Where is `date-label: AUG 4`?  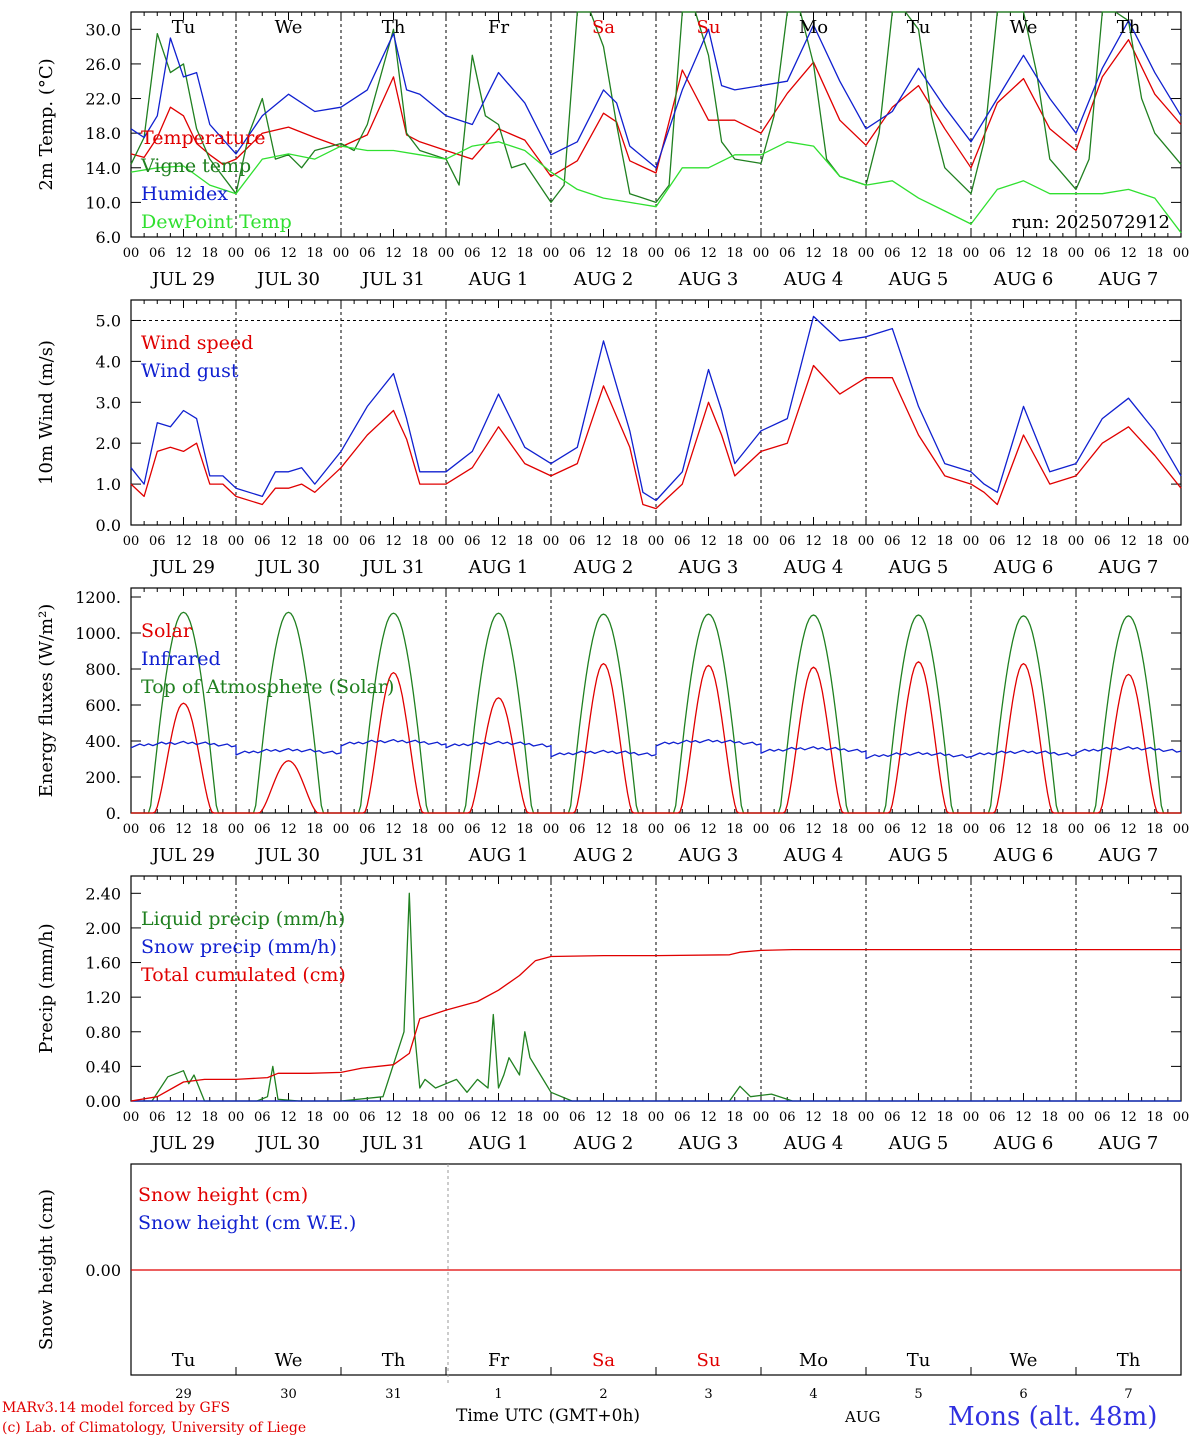
date-label: AUG 4 is located at coordinates (813, 1143).